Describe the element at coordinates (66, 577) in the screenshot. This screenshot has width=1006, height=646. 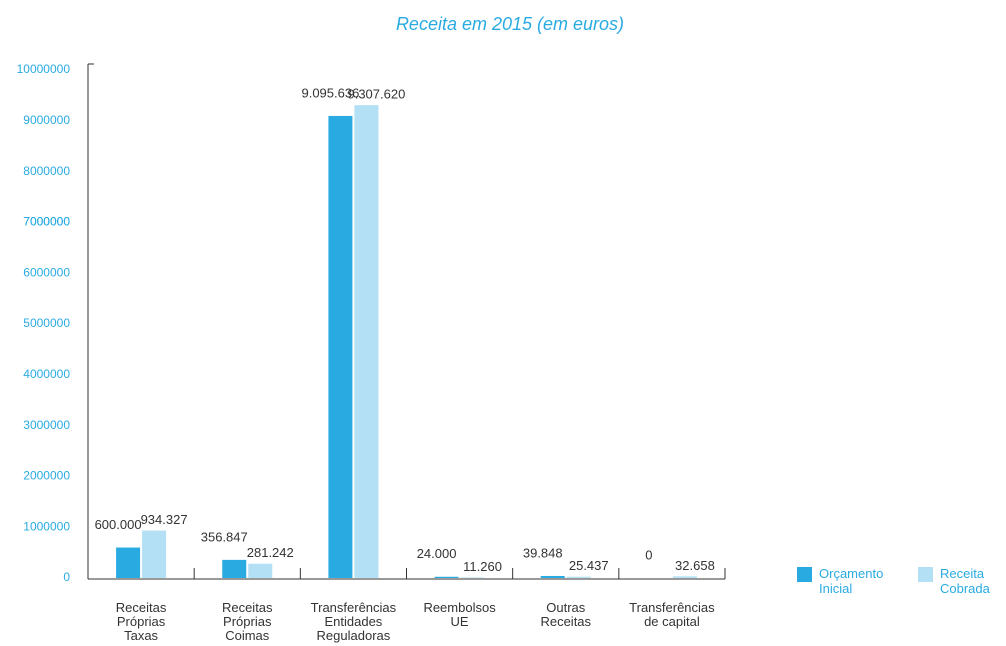
I see `y-tick-label: 0` at that location.